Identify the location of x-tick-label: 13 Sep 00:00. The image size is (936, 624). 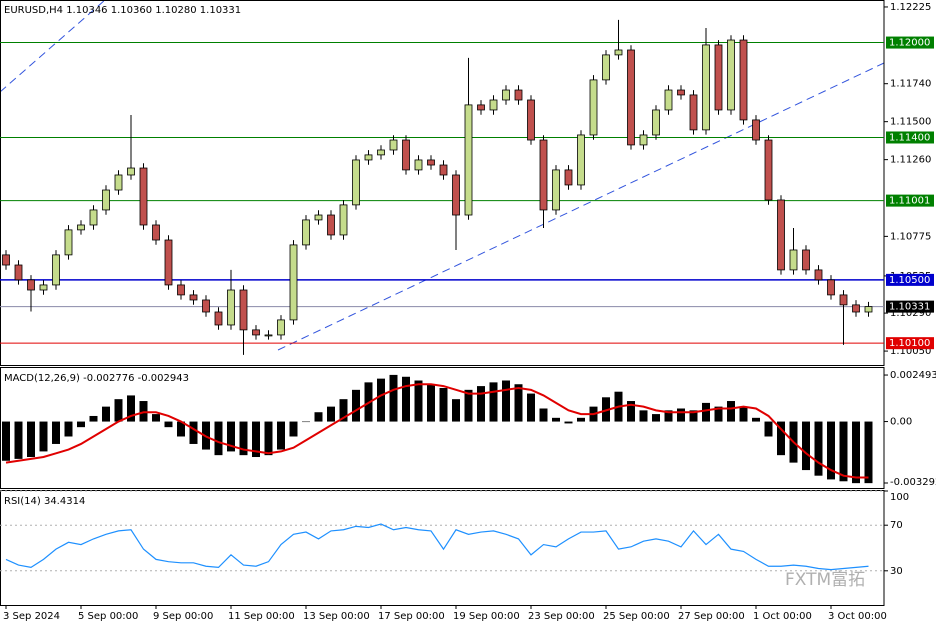
(336, 616).